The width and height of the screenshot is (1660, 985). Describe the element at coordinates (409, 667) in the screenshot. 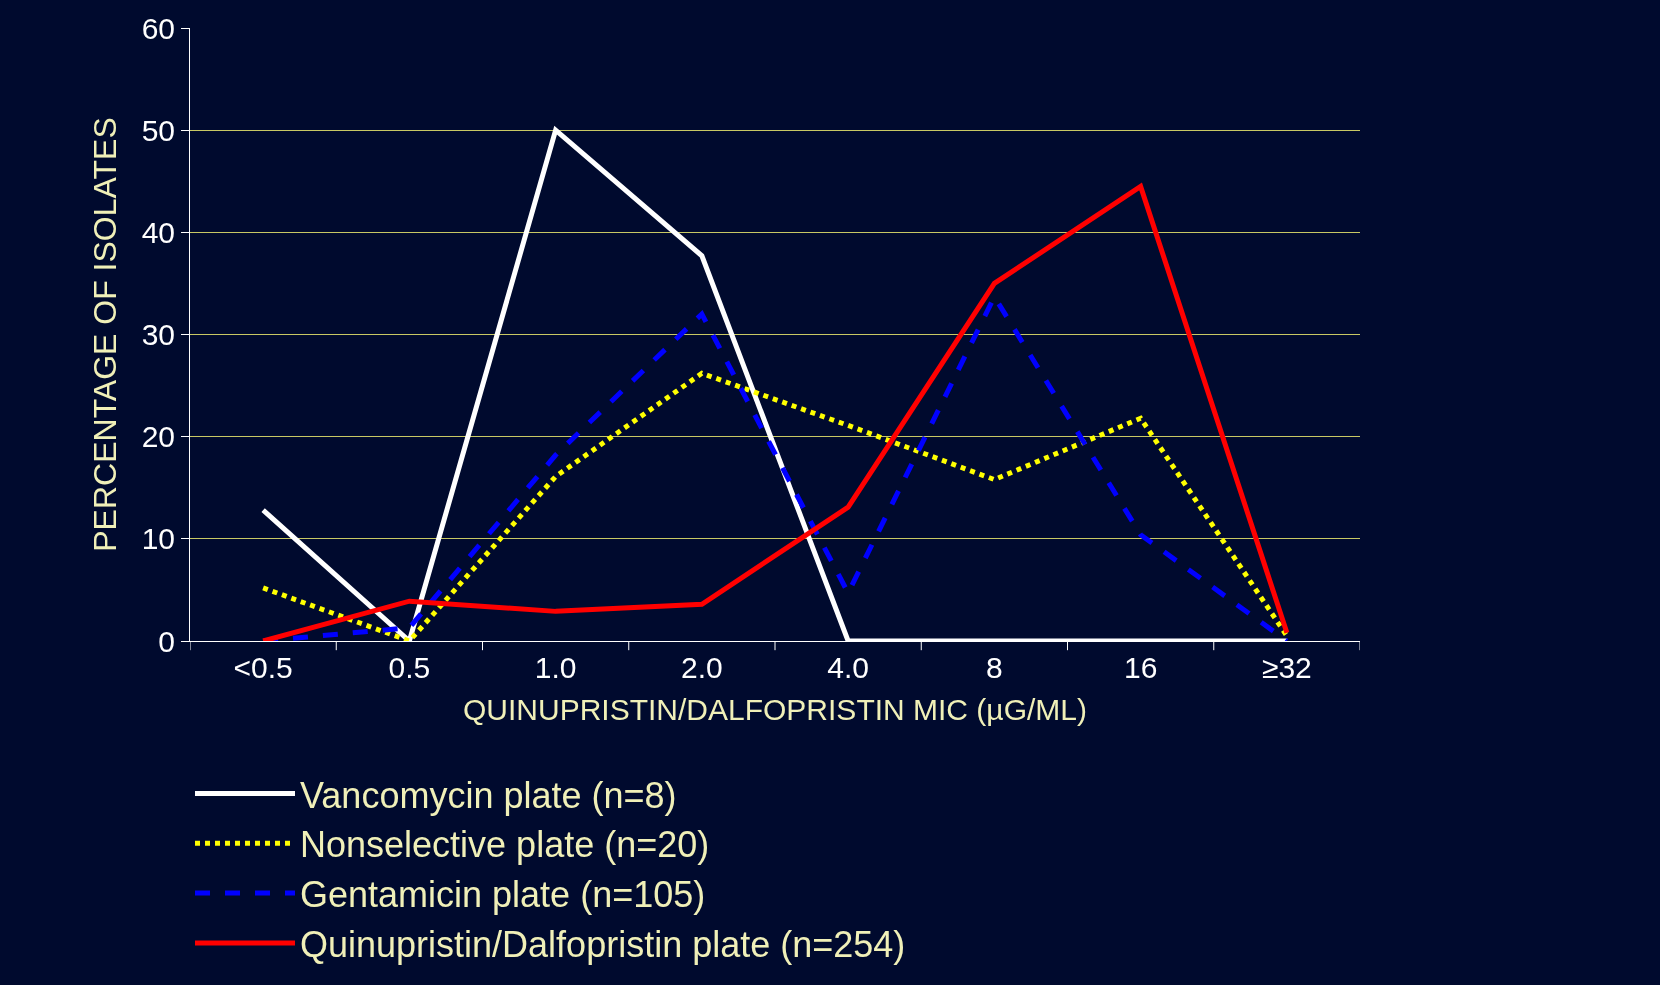

I see `x-tick-label: 0.5` at that location.